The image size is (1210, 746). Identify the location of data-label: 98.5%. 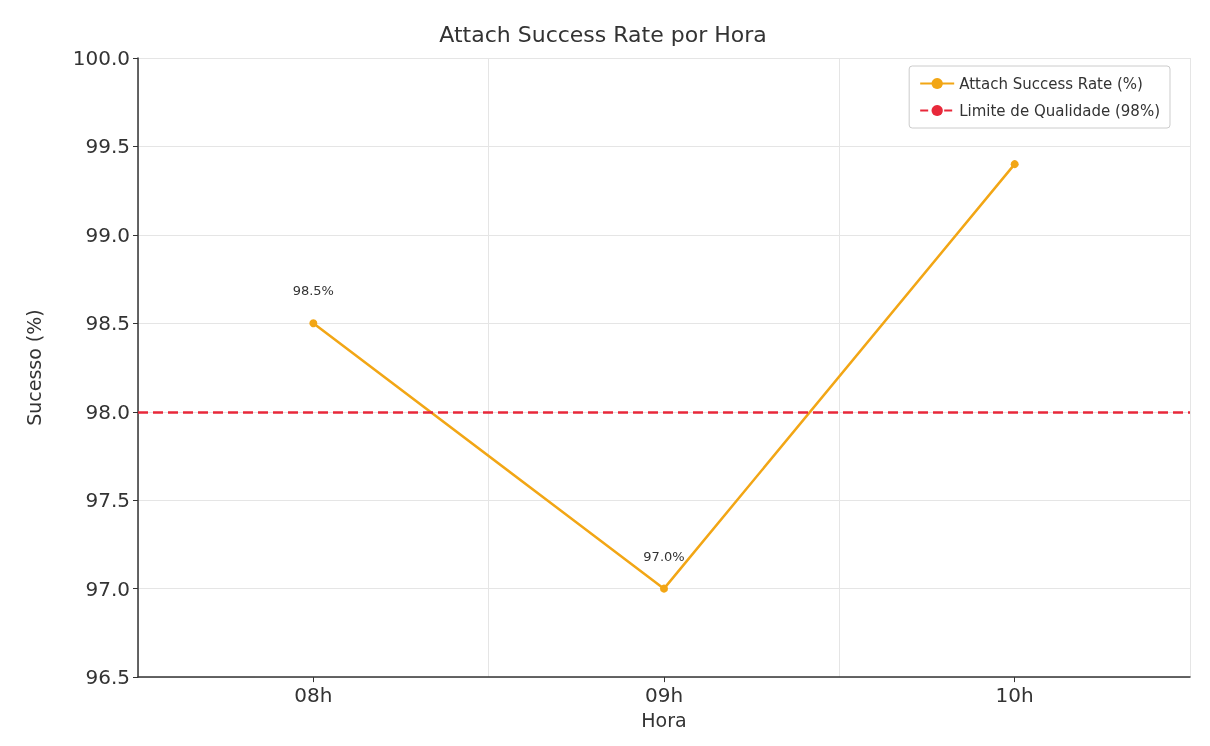
(313, 291).